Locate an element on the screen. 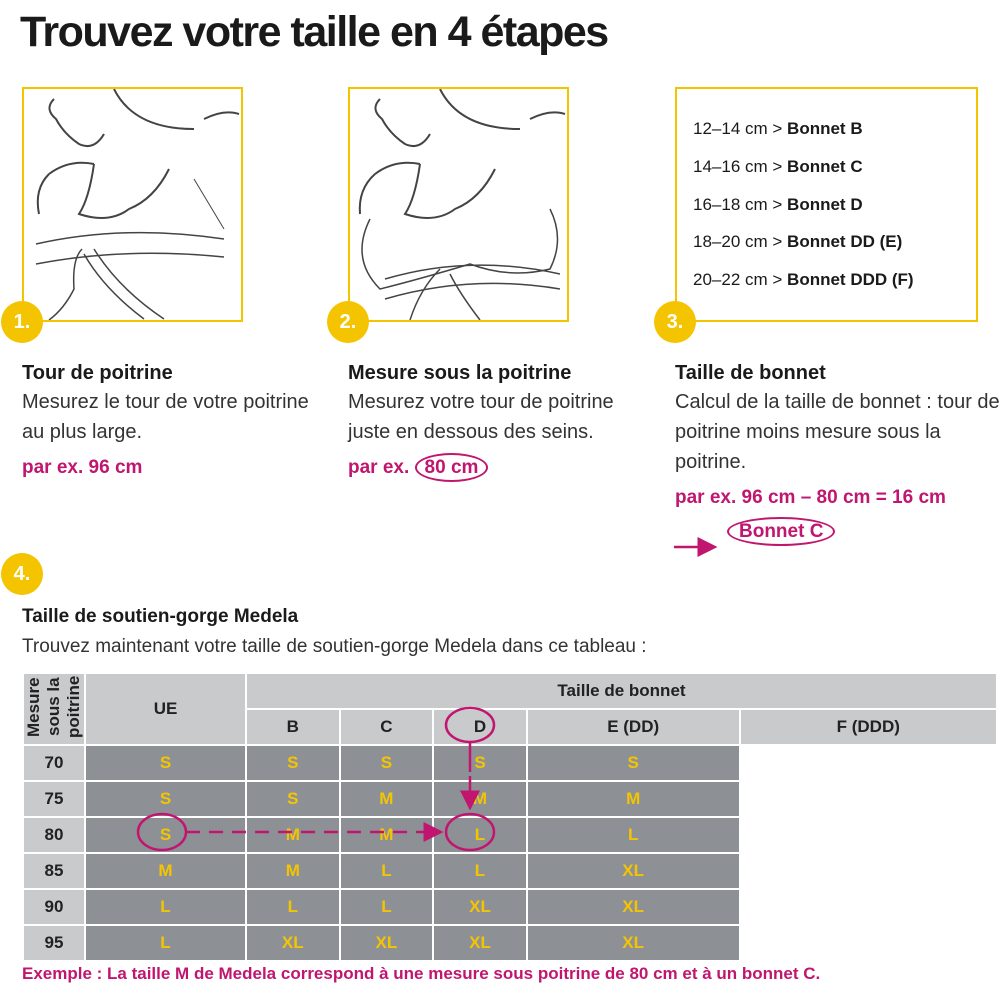  cup-row: 12–14 cm > Bonnet B is located at coordinates (778, 129).